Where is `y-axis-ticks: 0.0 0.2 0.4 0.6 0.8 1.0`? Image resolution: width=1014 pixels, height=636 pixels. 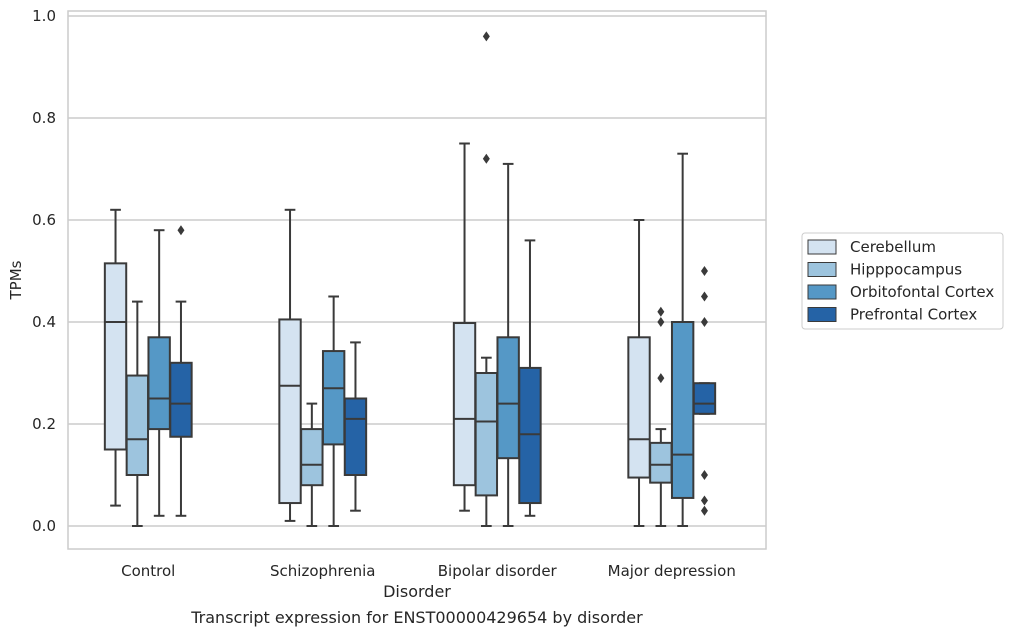
y-axis-ticks: 0.0 0.2 0.4 0.6 0.8 1.0 is located at coordinates (44, 271).